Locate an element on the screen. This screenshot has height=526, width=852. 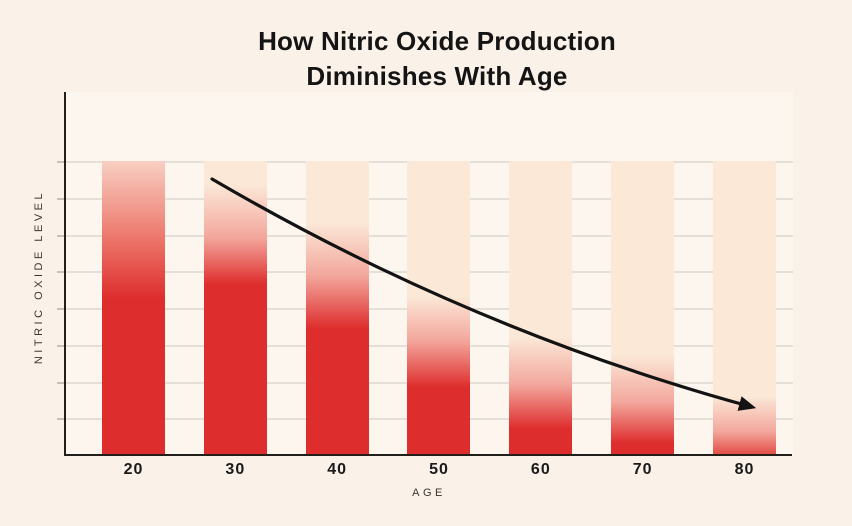
x-axis-line is located at coordinates (428, 455).